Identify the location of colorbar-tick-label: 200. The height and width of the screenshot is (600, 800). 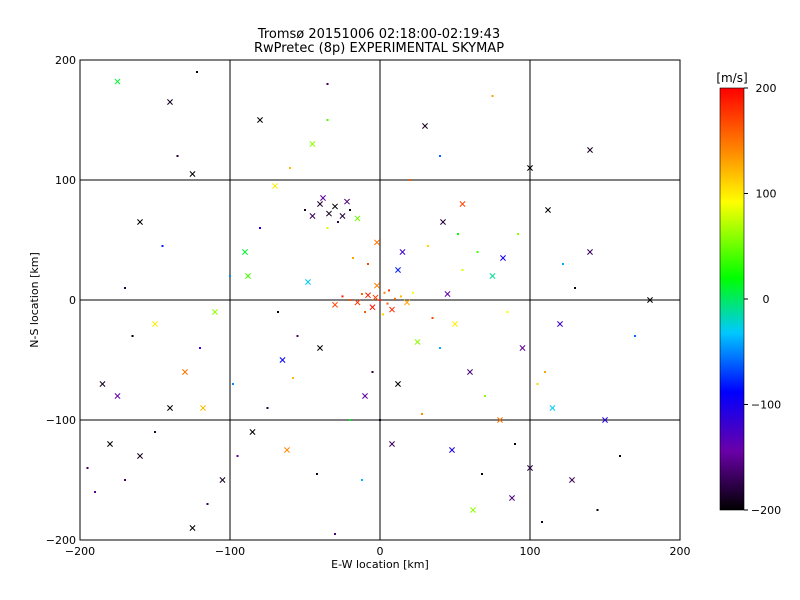
(766, 88).